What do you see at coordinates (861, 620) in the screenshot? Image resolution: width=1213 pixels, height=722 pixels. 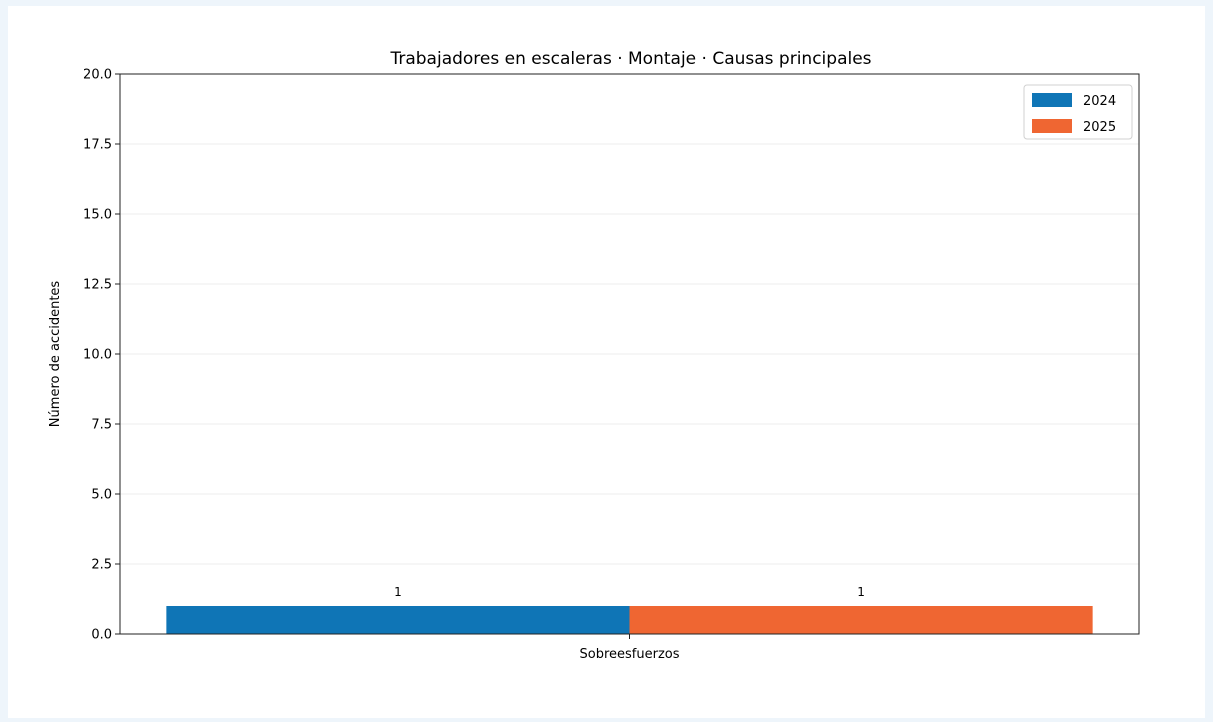 I see `bar-2025` at bounding box center [861, 620].